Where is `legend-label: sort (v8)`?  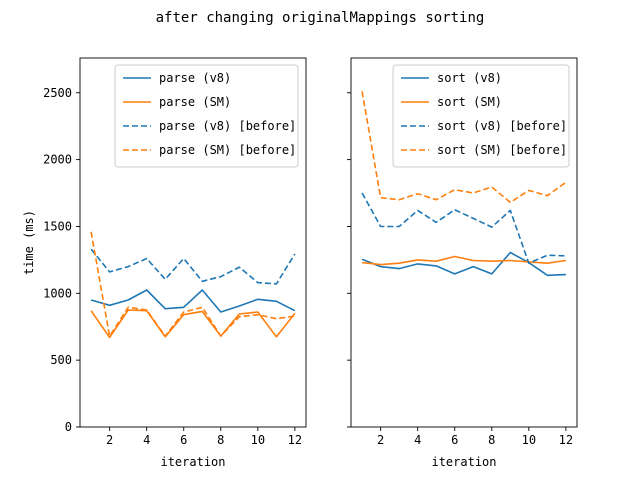 legend-label: sort (v8) is located at coordinates (469, 78).